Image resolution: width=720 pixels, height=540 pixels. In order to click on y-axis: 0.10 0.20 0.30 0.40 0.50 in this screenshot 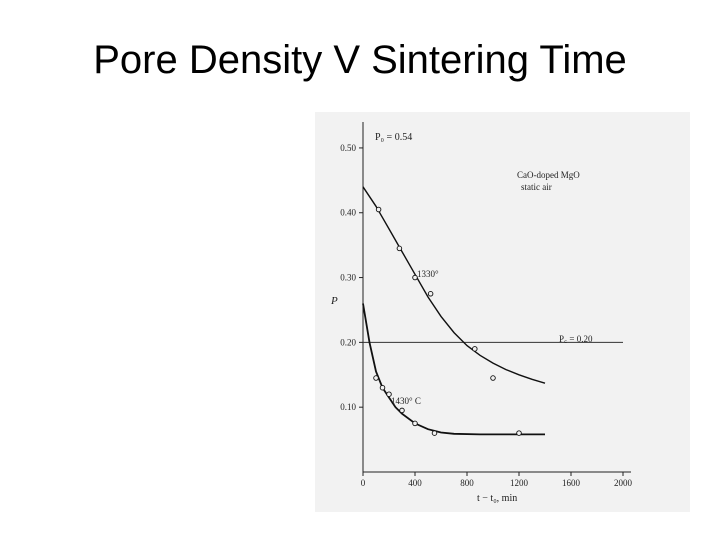, I will do `click(351, 277)`.